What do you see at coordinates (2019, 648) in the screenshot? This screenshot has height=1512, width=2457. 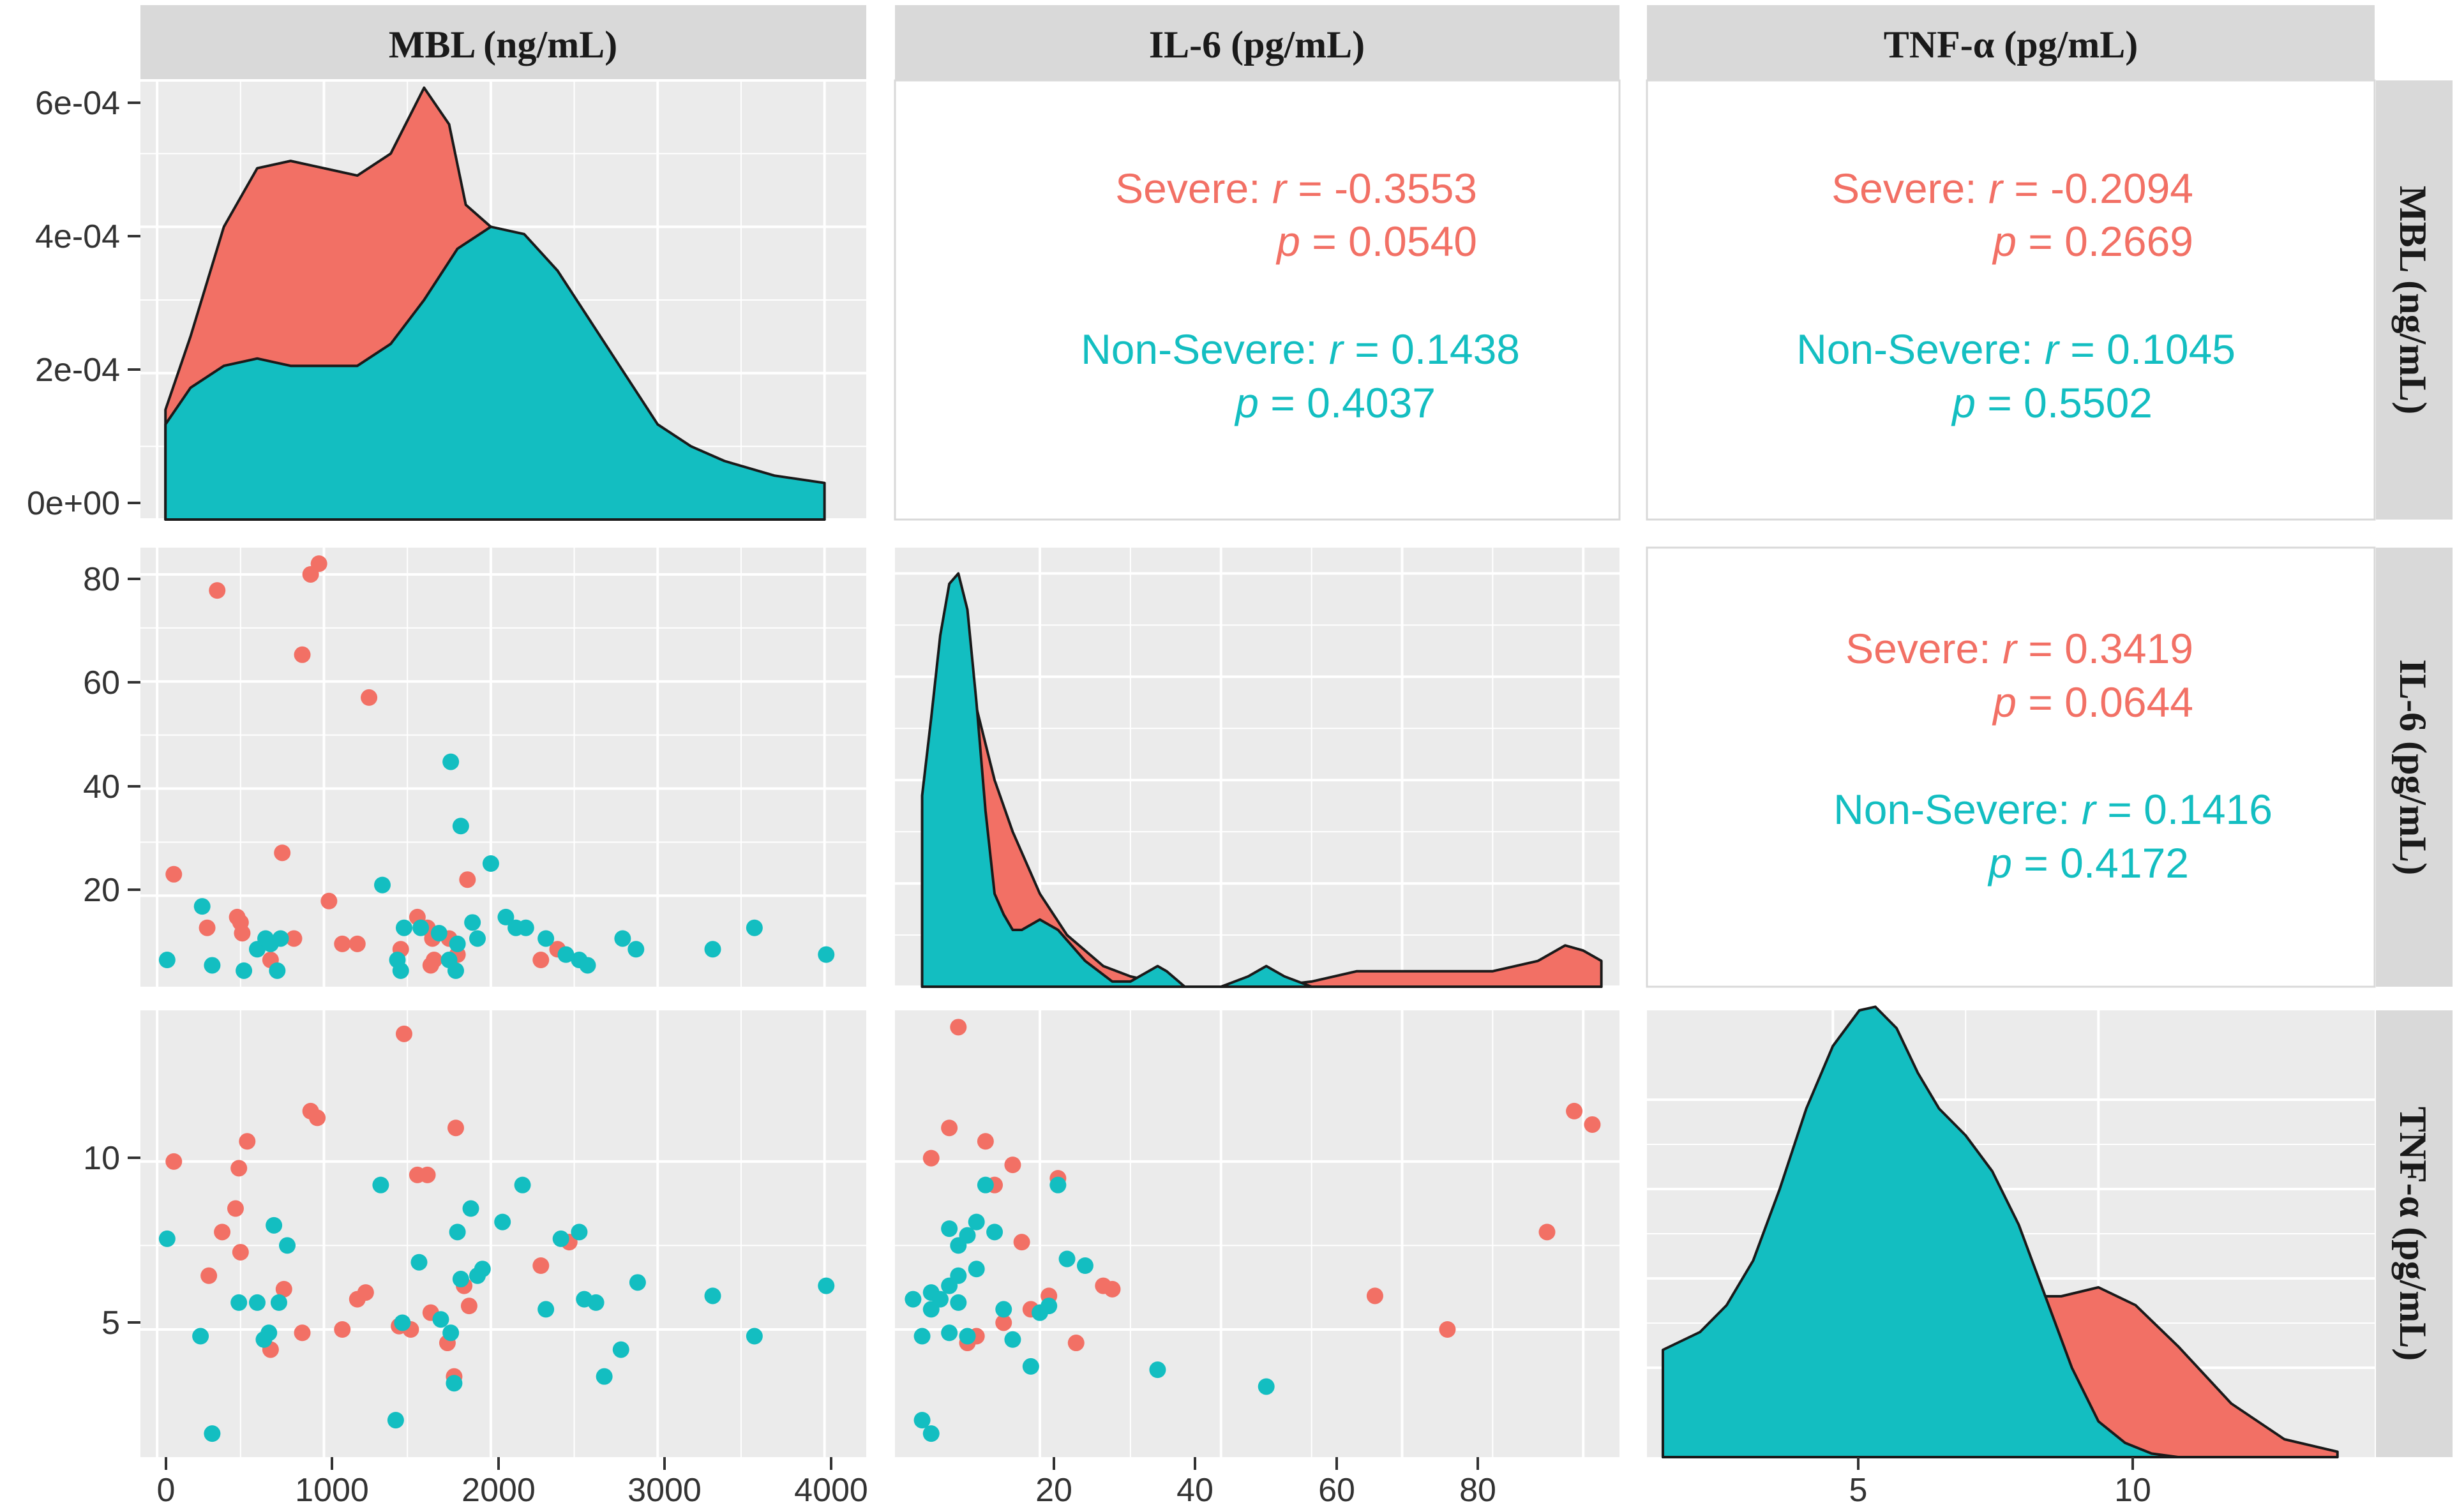 I see `corr-severe-r: Severe: r = 0.3419` at bounding box center [2019, 648].